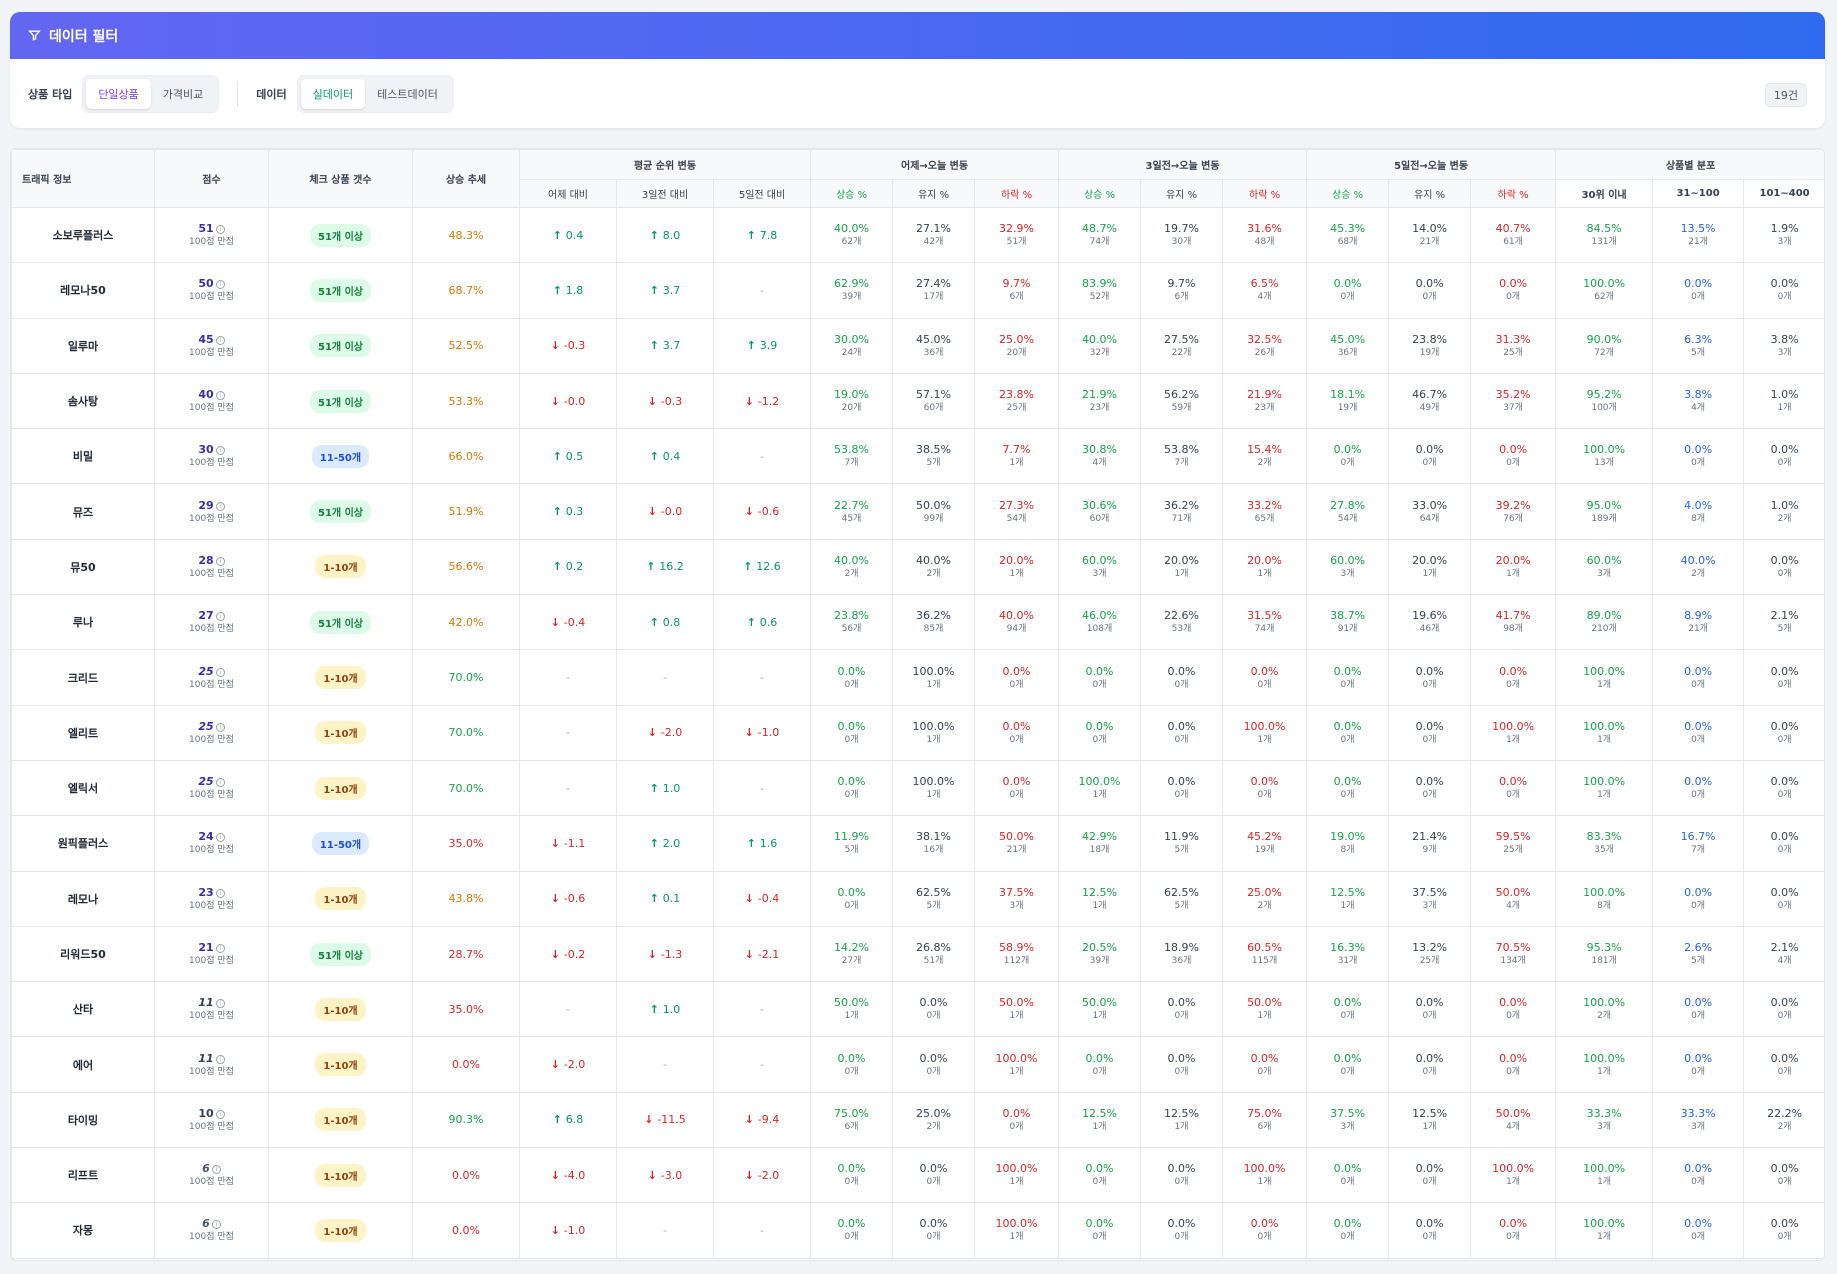  I want to click on count: 6개, so click(1016, 297).